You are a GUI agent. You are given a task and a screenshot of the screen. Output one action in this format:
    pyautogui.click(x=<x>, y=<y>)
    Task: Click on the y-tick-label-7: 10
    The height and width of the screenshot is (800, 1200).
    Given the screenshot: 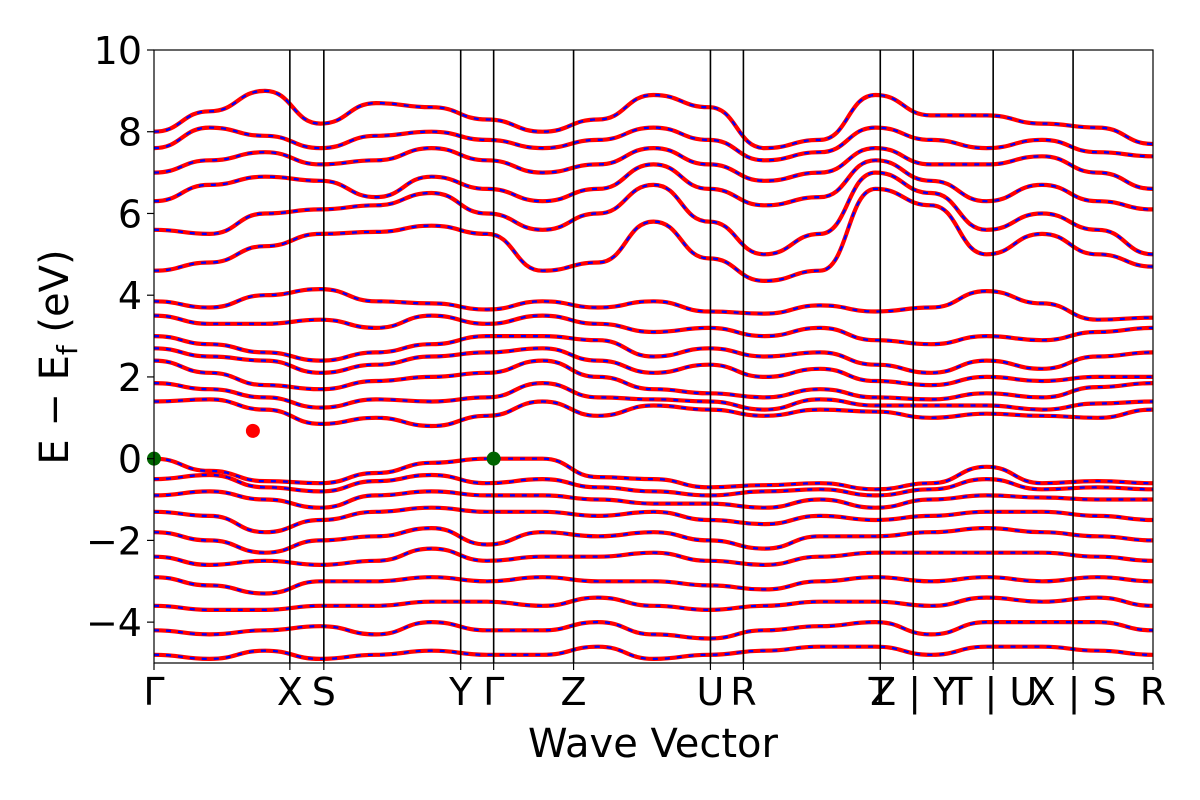 What is the action you would take?
    pyautogui.click(x=118, y=51)
    